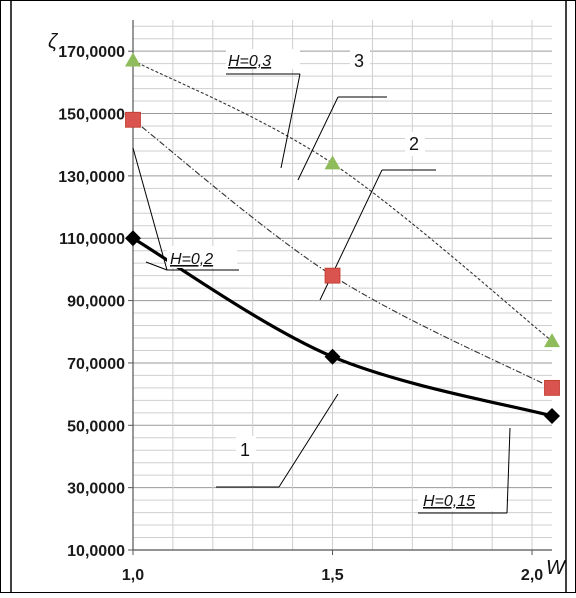 The width and height of the screenshot is (576, 598). What do you see at coordinates (249, 61) in the screenshot?
I see `annotation-h03: H=0,3` at bounding box center [249, 61].